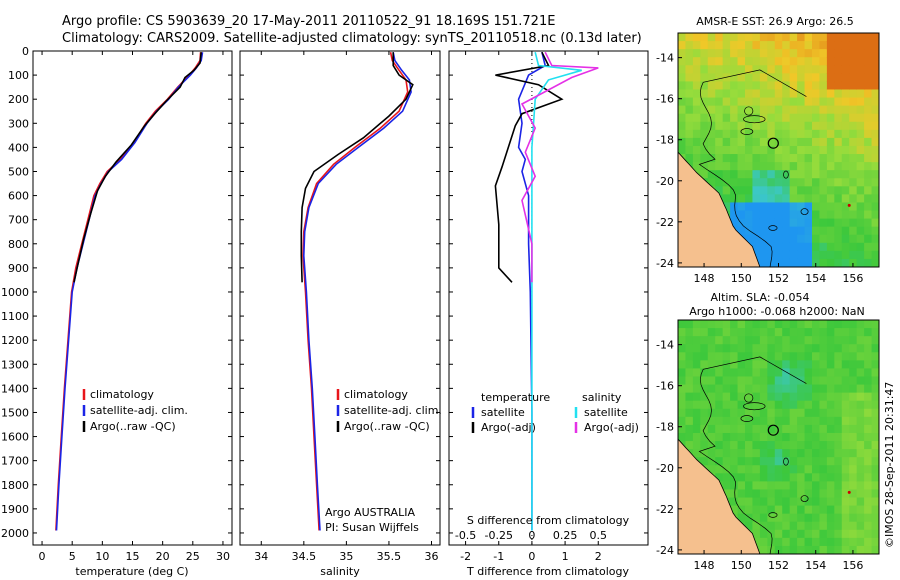 This screenshot has width=900, height=580. What do you see at coordinates (129, 291) in the screenshot?
I see `temperature-lines` at bounding box center [129, 291].